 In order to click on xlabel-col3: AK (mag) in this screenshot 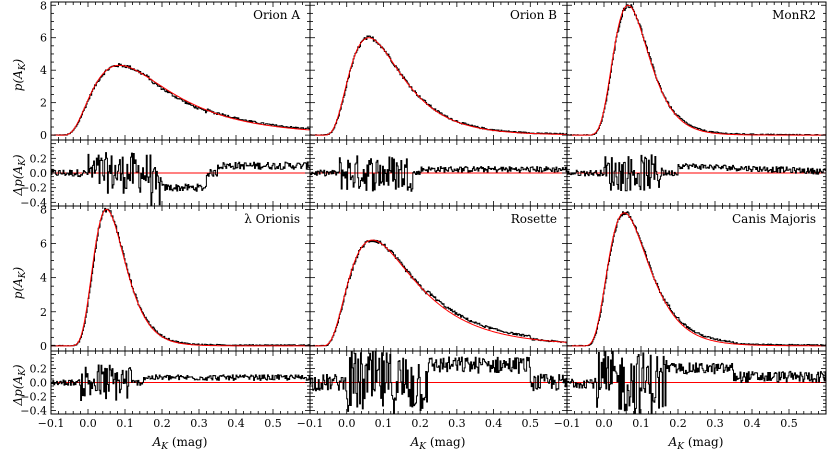, I will do `click(696, 443)`.